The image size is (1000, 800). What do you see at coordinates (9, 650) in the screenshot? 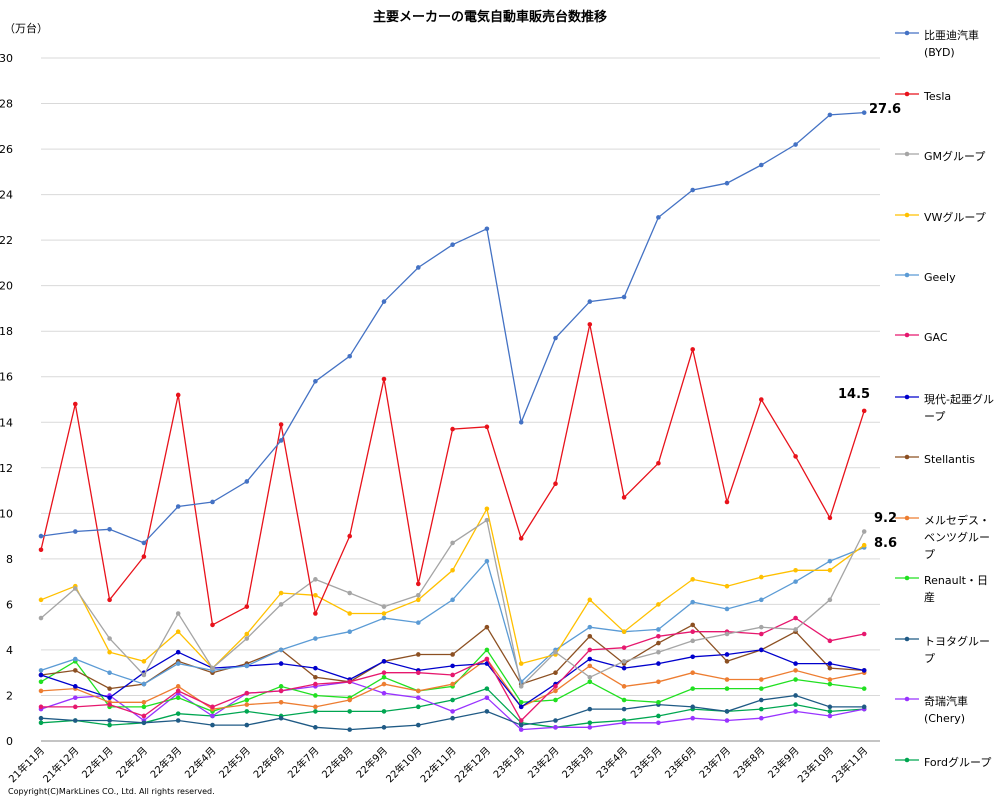
I see `y-tick-label: 4` at bounding box center [9, 650].